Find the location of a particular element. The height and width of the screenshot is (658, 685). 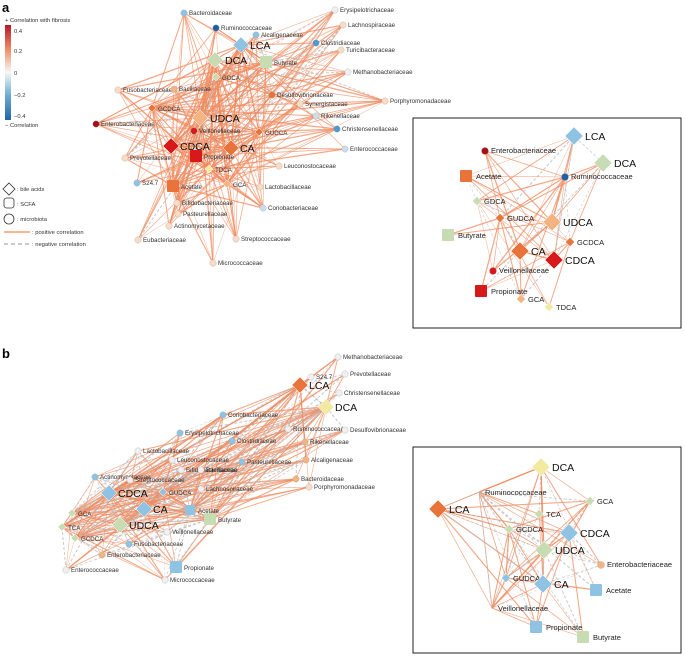

panel-a-letter: a is located at coordinates (6, 7).